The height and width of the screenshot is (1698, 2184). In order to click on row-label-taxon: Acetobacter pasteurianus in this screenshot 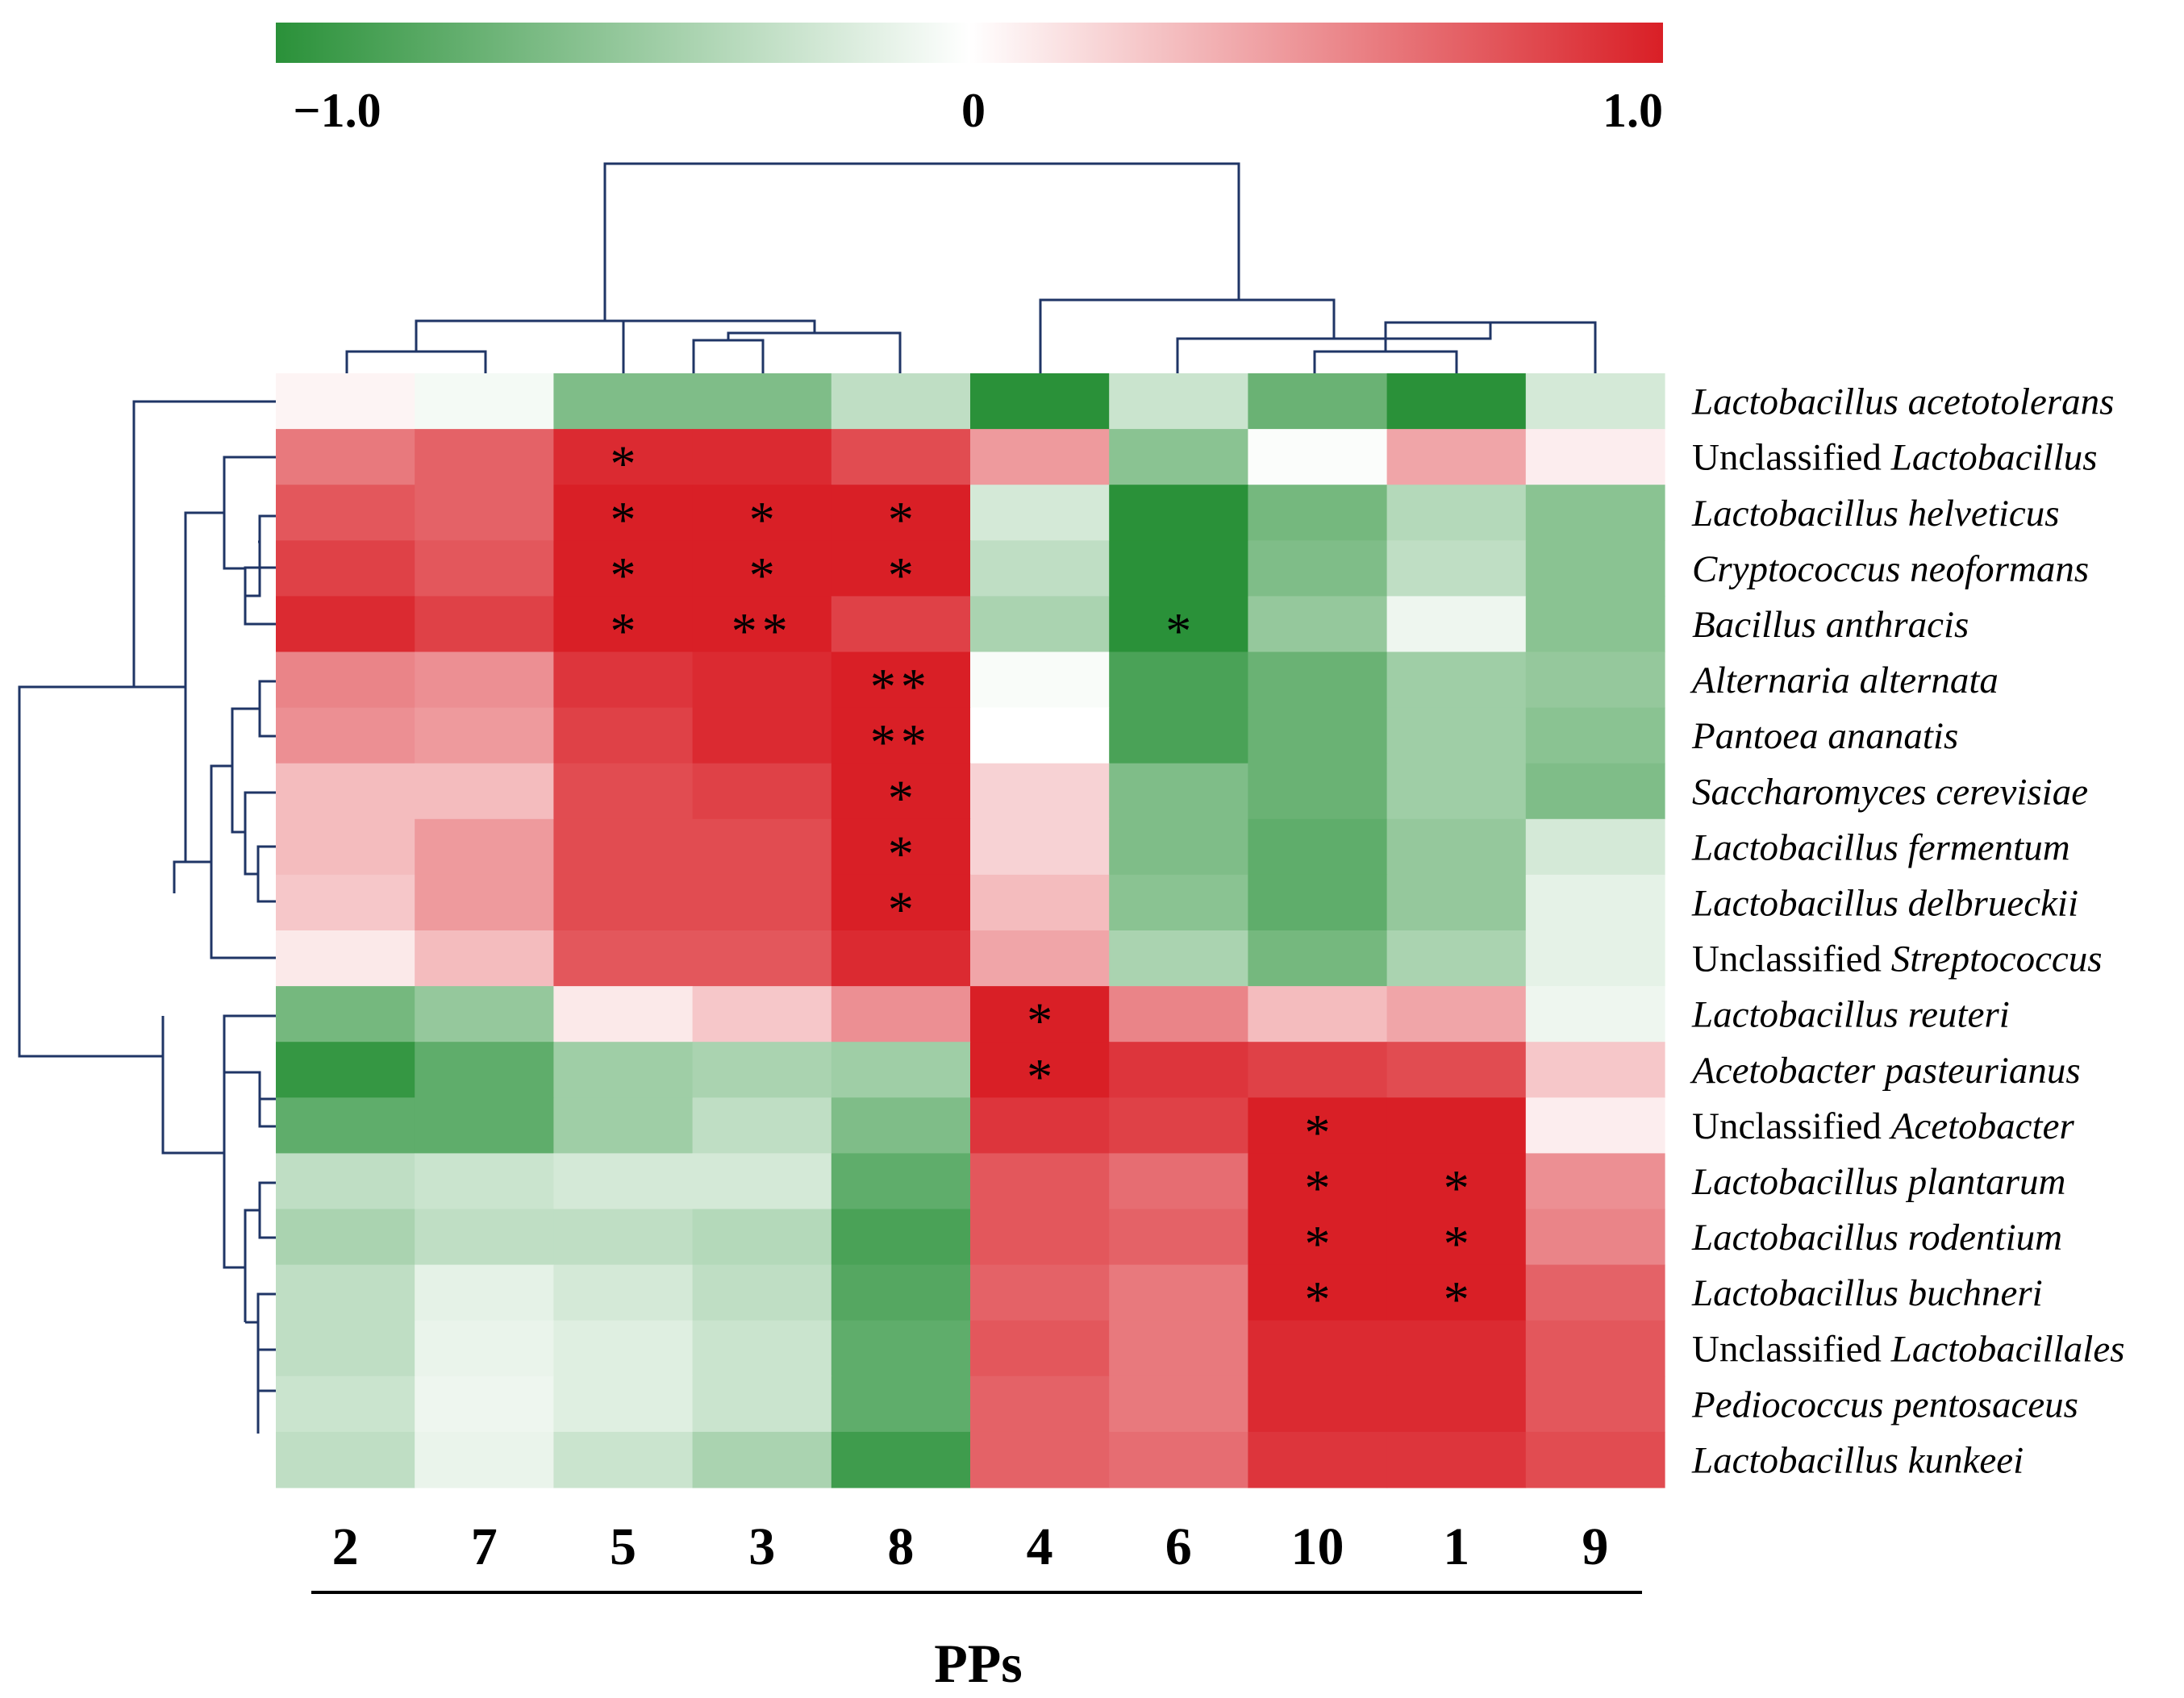, I will do `click(1885, 1071)`.